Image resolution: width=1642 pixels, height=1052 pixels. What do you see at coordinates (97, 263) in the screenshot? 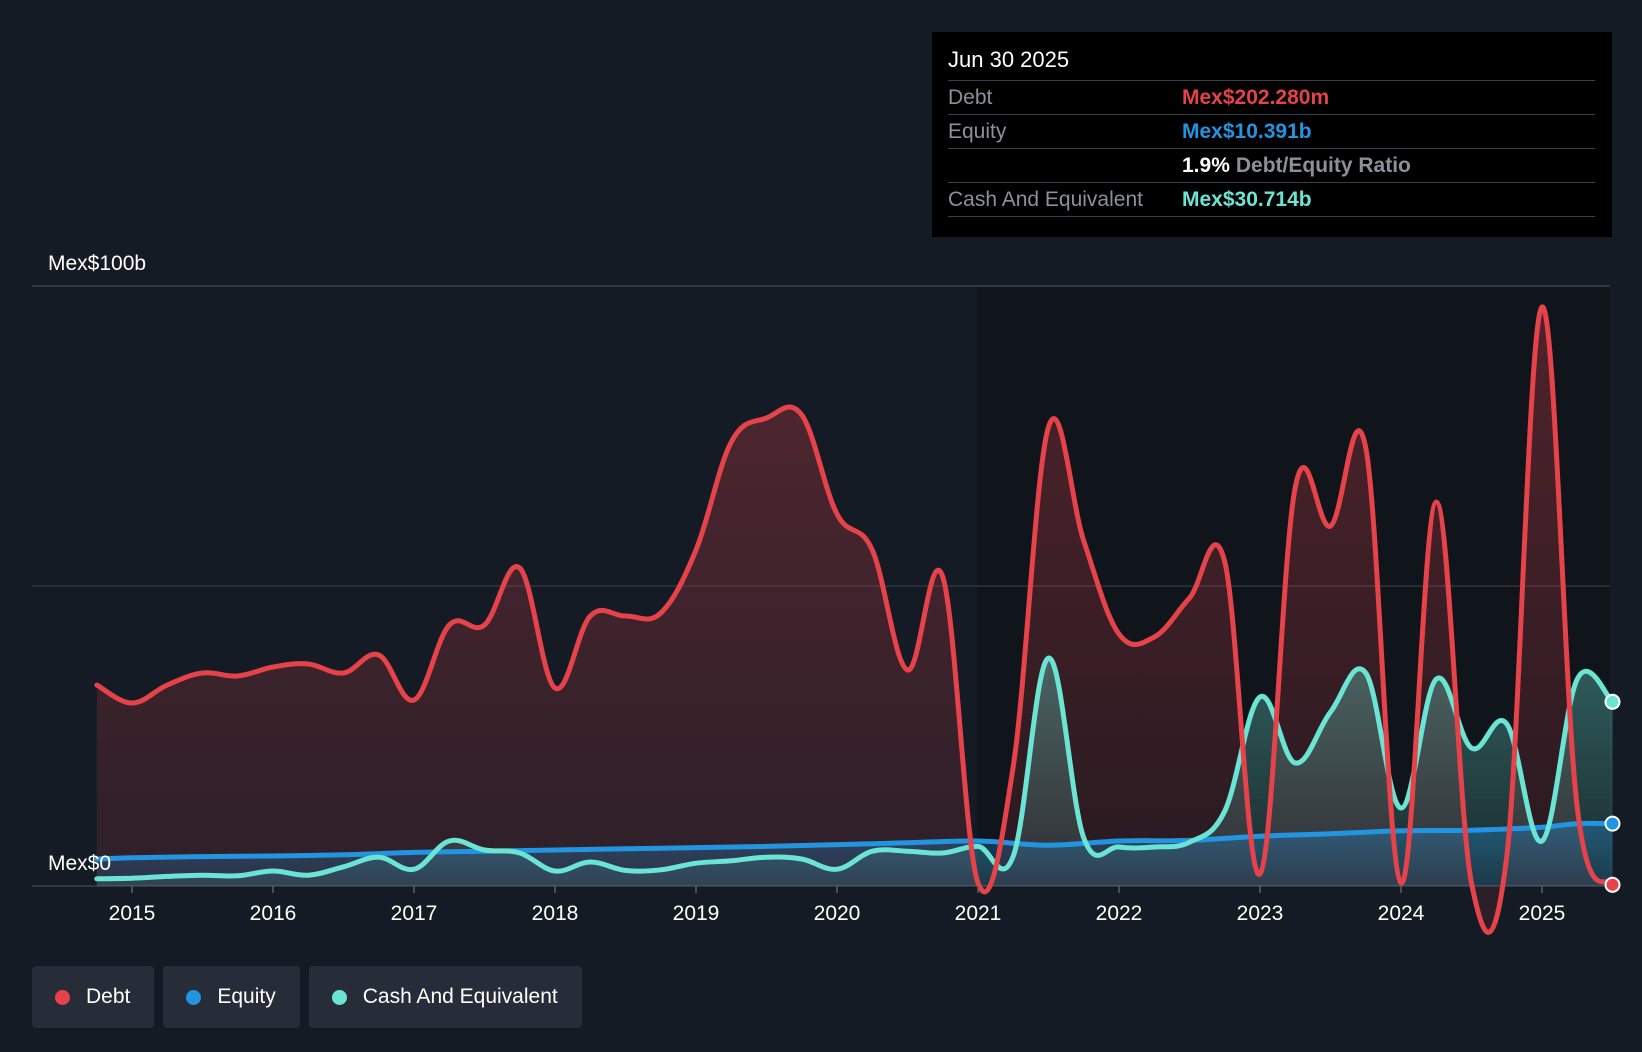
I see `y-axis-top-label: Mex$100b` at bounding box center [97, 263].